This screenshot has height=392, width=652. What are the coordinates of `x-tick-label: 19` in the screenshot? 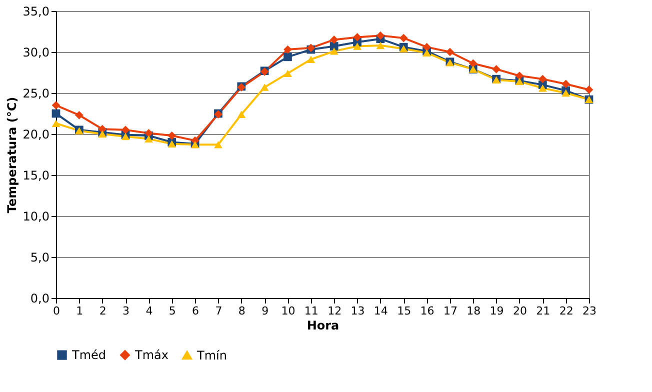 It's located at (497, 311).